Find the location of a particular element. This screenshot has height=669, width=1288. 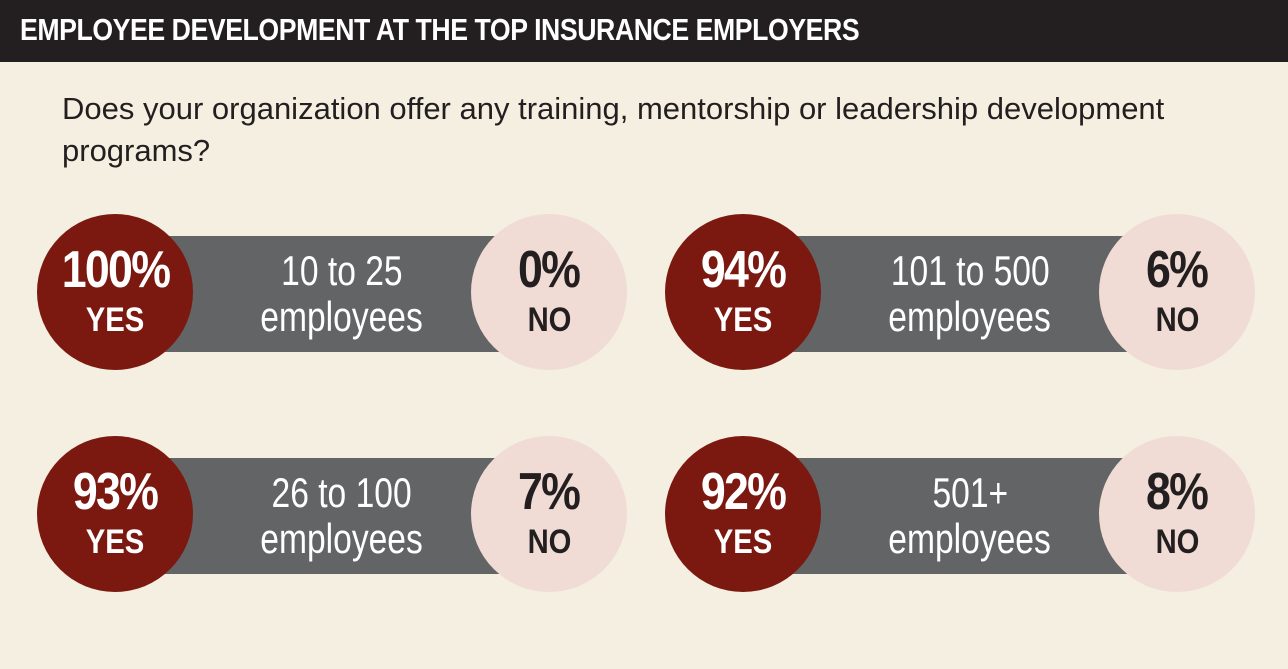

no-percent: 6% is located at coordinates (1177, 270).